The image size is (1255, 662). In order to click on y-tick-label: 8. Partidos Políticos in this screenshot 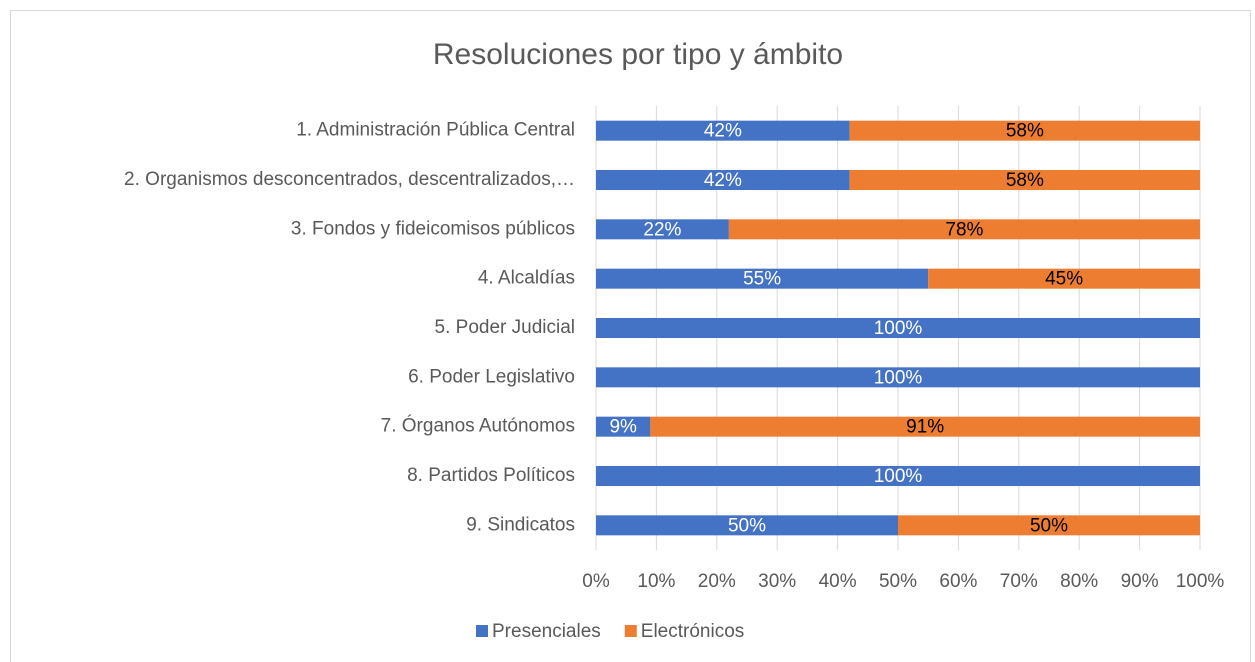, I will do `click(491, 475)`.